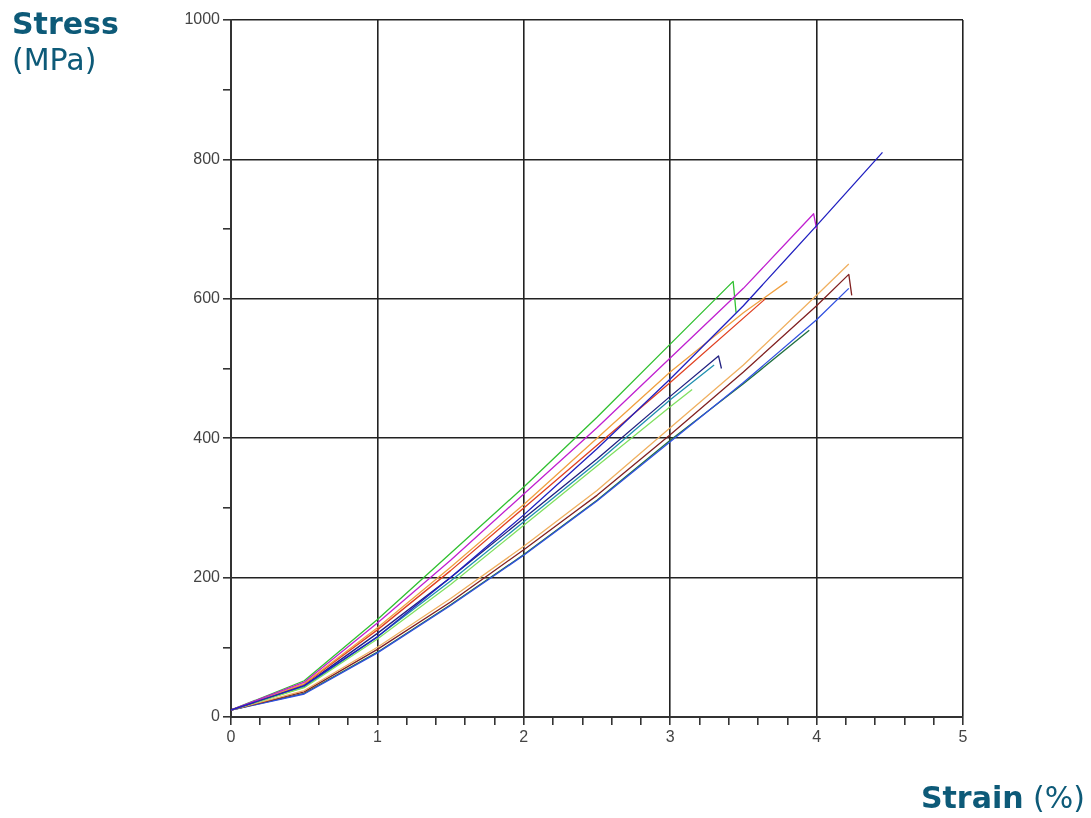 This screenshot has width=1091, height=818. I want to click on x-axis-title: Strain (%), so click(1002, 797).